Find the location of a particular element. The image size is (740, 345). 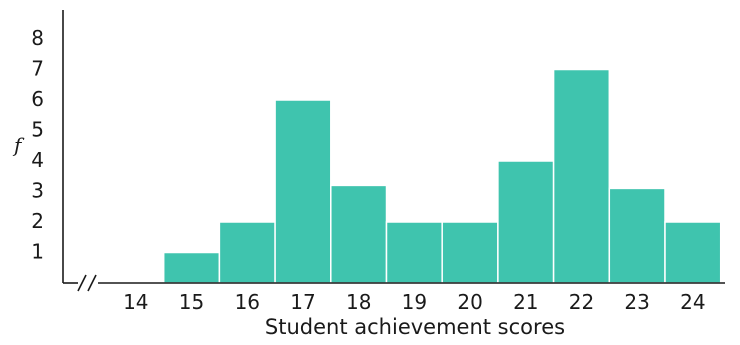

x-tick-label-22: 22 is located at coordinates (581, 302).